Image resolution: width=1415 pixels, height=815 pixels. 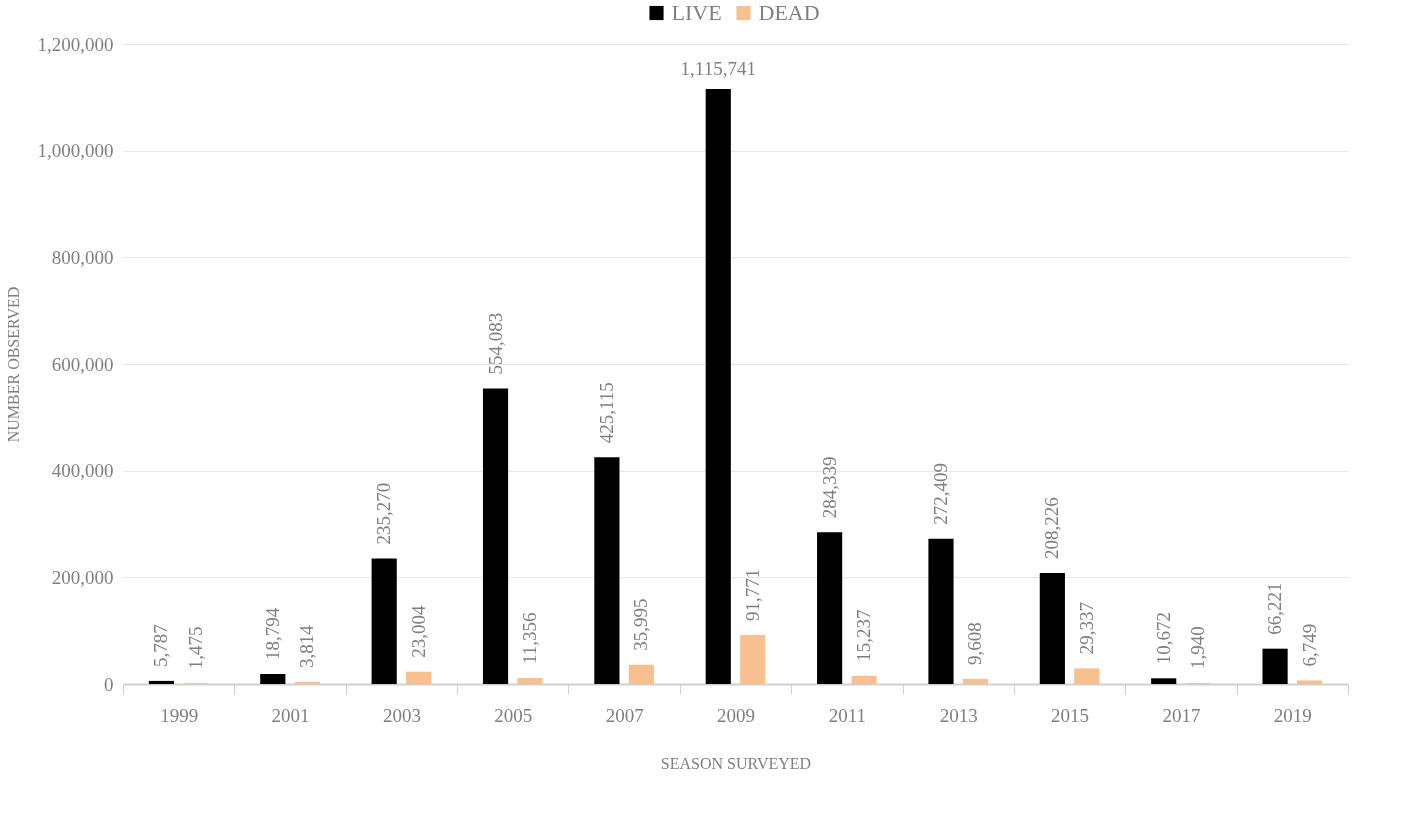 I want to click on y-tick-label: 800,000, so click(x=82, y=257).